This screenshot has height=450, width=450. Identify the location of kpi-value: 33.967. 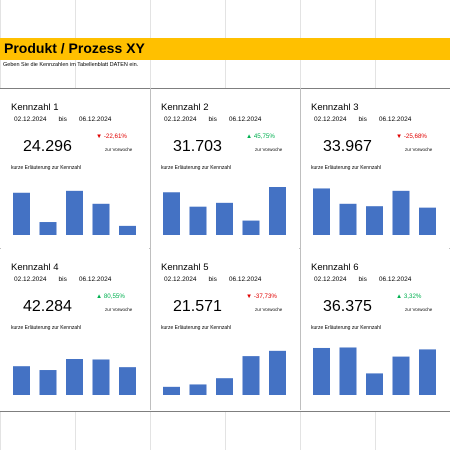
(347, 146).